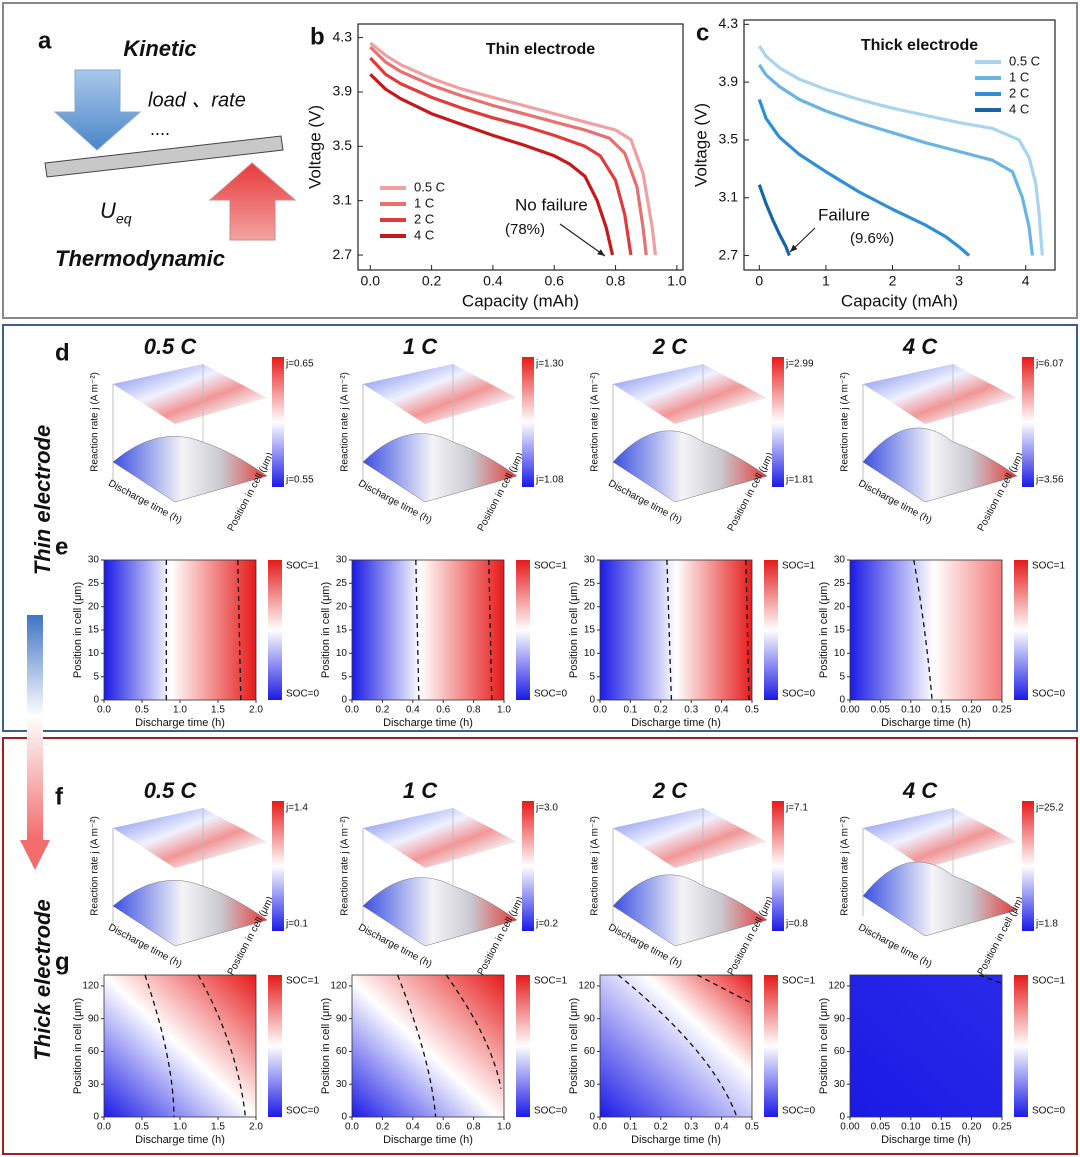  I want to click on y-tick-label: 30, so click(94, 560).